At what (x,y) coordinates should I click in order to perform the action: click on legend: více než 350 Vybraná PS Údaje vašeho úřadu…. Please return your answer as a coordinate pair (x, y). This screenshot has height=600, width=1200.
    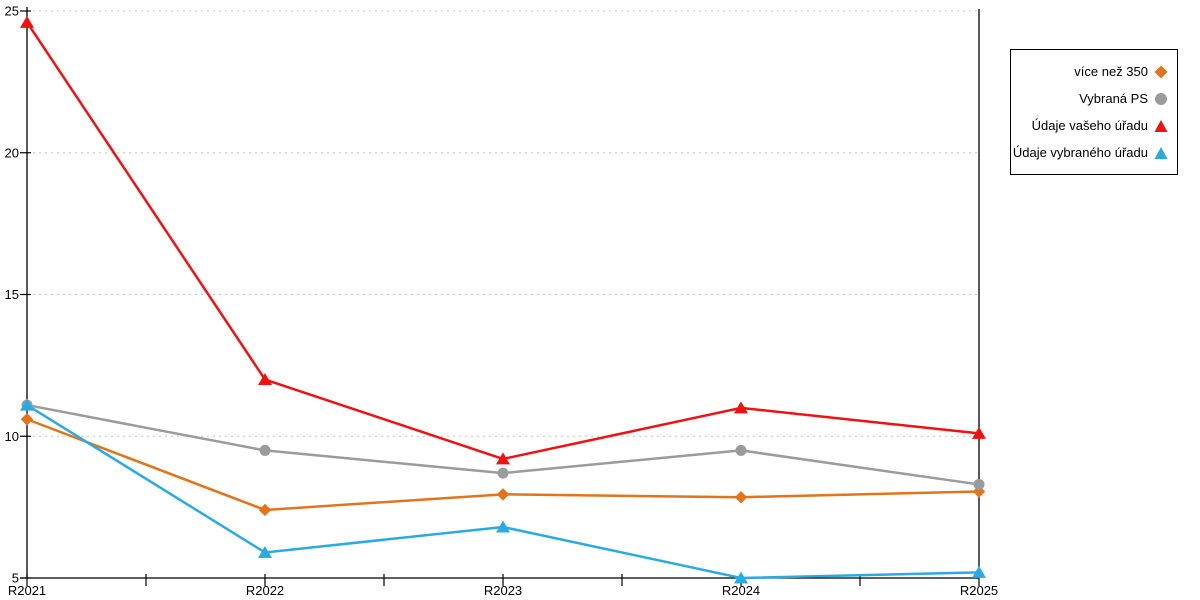
    Looking at the image, I should click on (1094, 112).